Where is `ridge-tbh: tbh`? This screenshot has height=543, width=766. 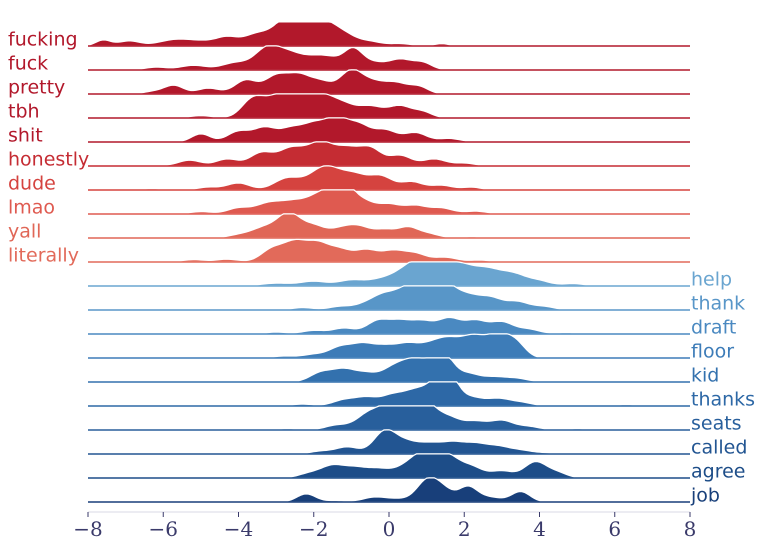
ridge-tbh: tbh is located at coordinates (349, 108).